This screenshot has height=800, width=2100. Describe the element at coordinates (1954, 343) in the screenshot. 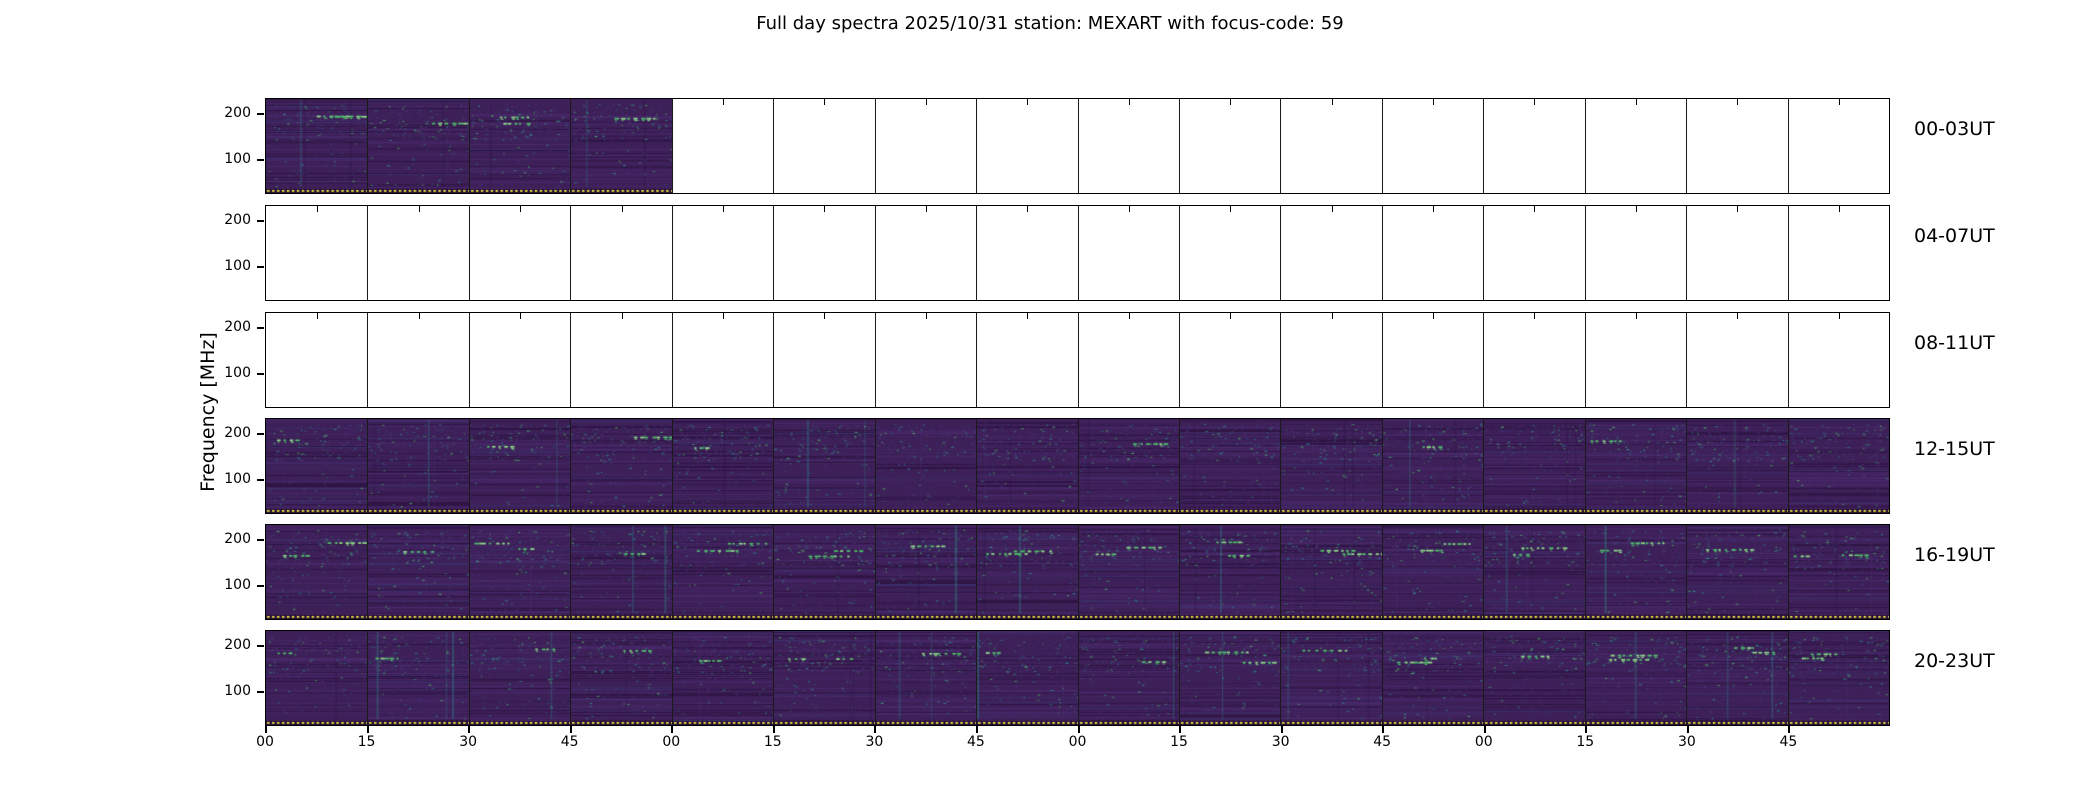

I see `row-time-label: 08-11UT` at that location.